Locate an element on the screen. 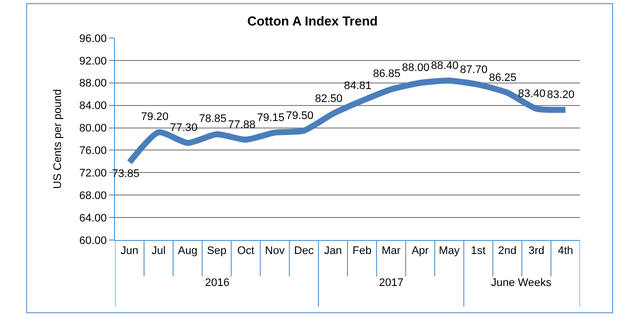 This screenshot has height=325, width=625. data-label: 84.81 is located at coordinates (358, 86).